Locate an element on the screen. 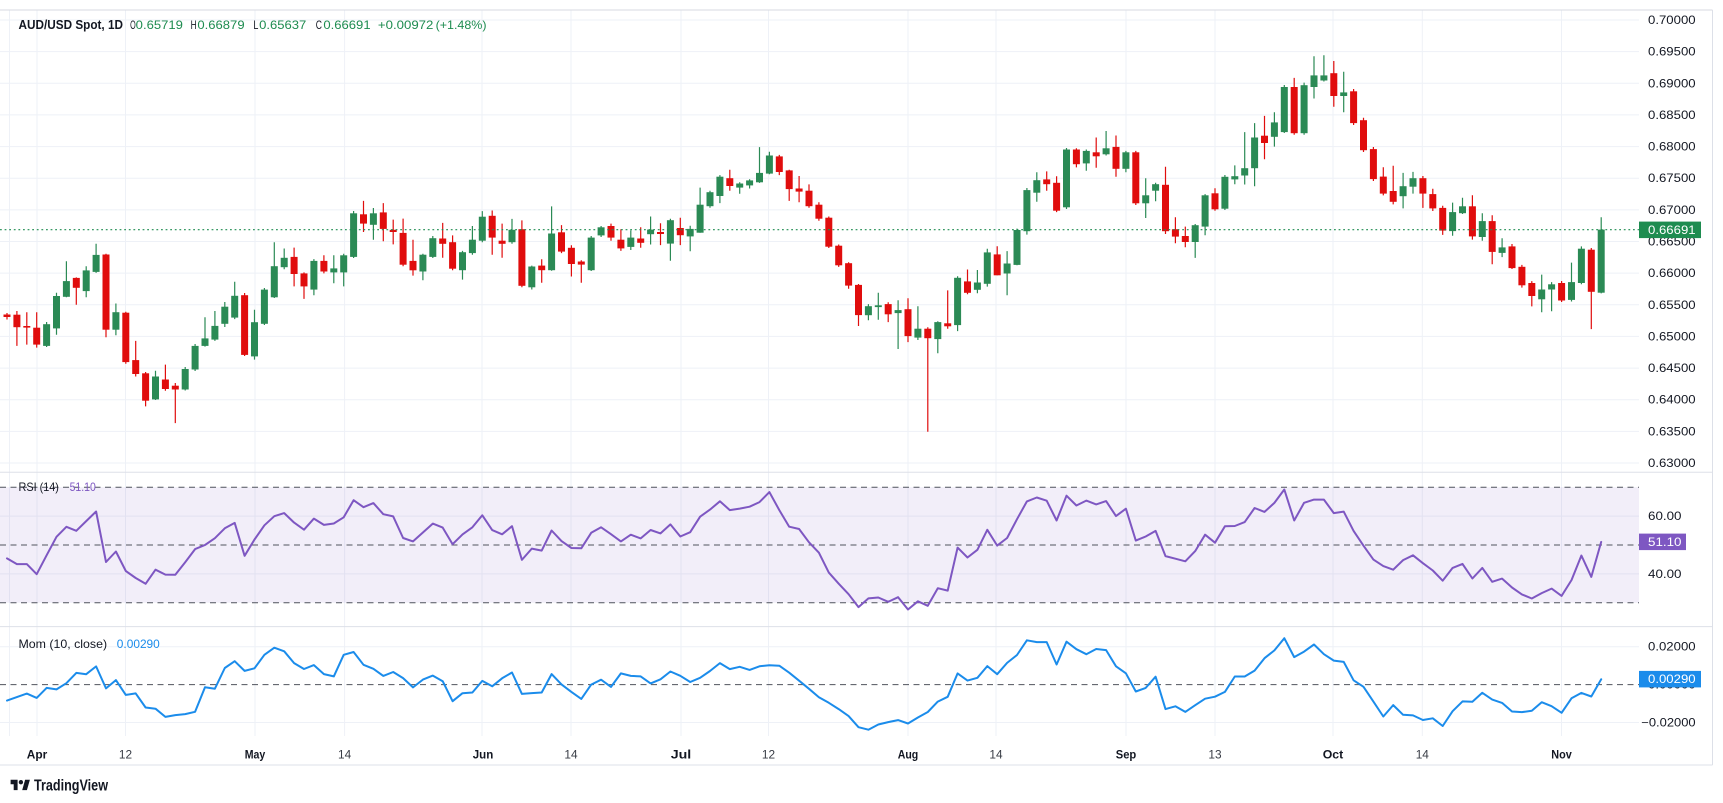 The height and width of the screenshot is (803, 1723). svg-text: 60.00 is located at coordinates (1665, 517).